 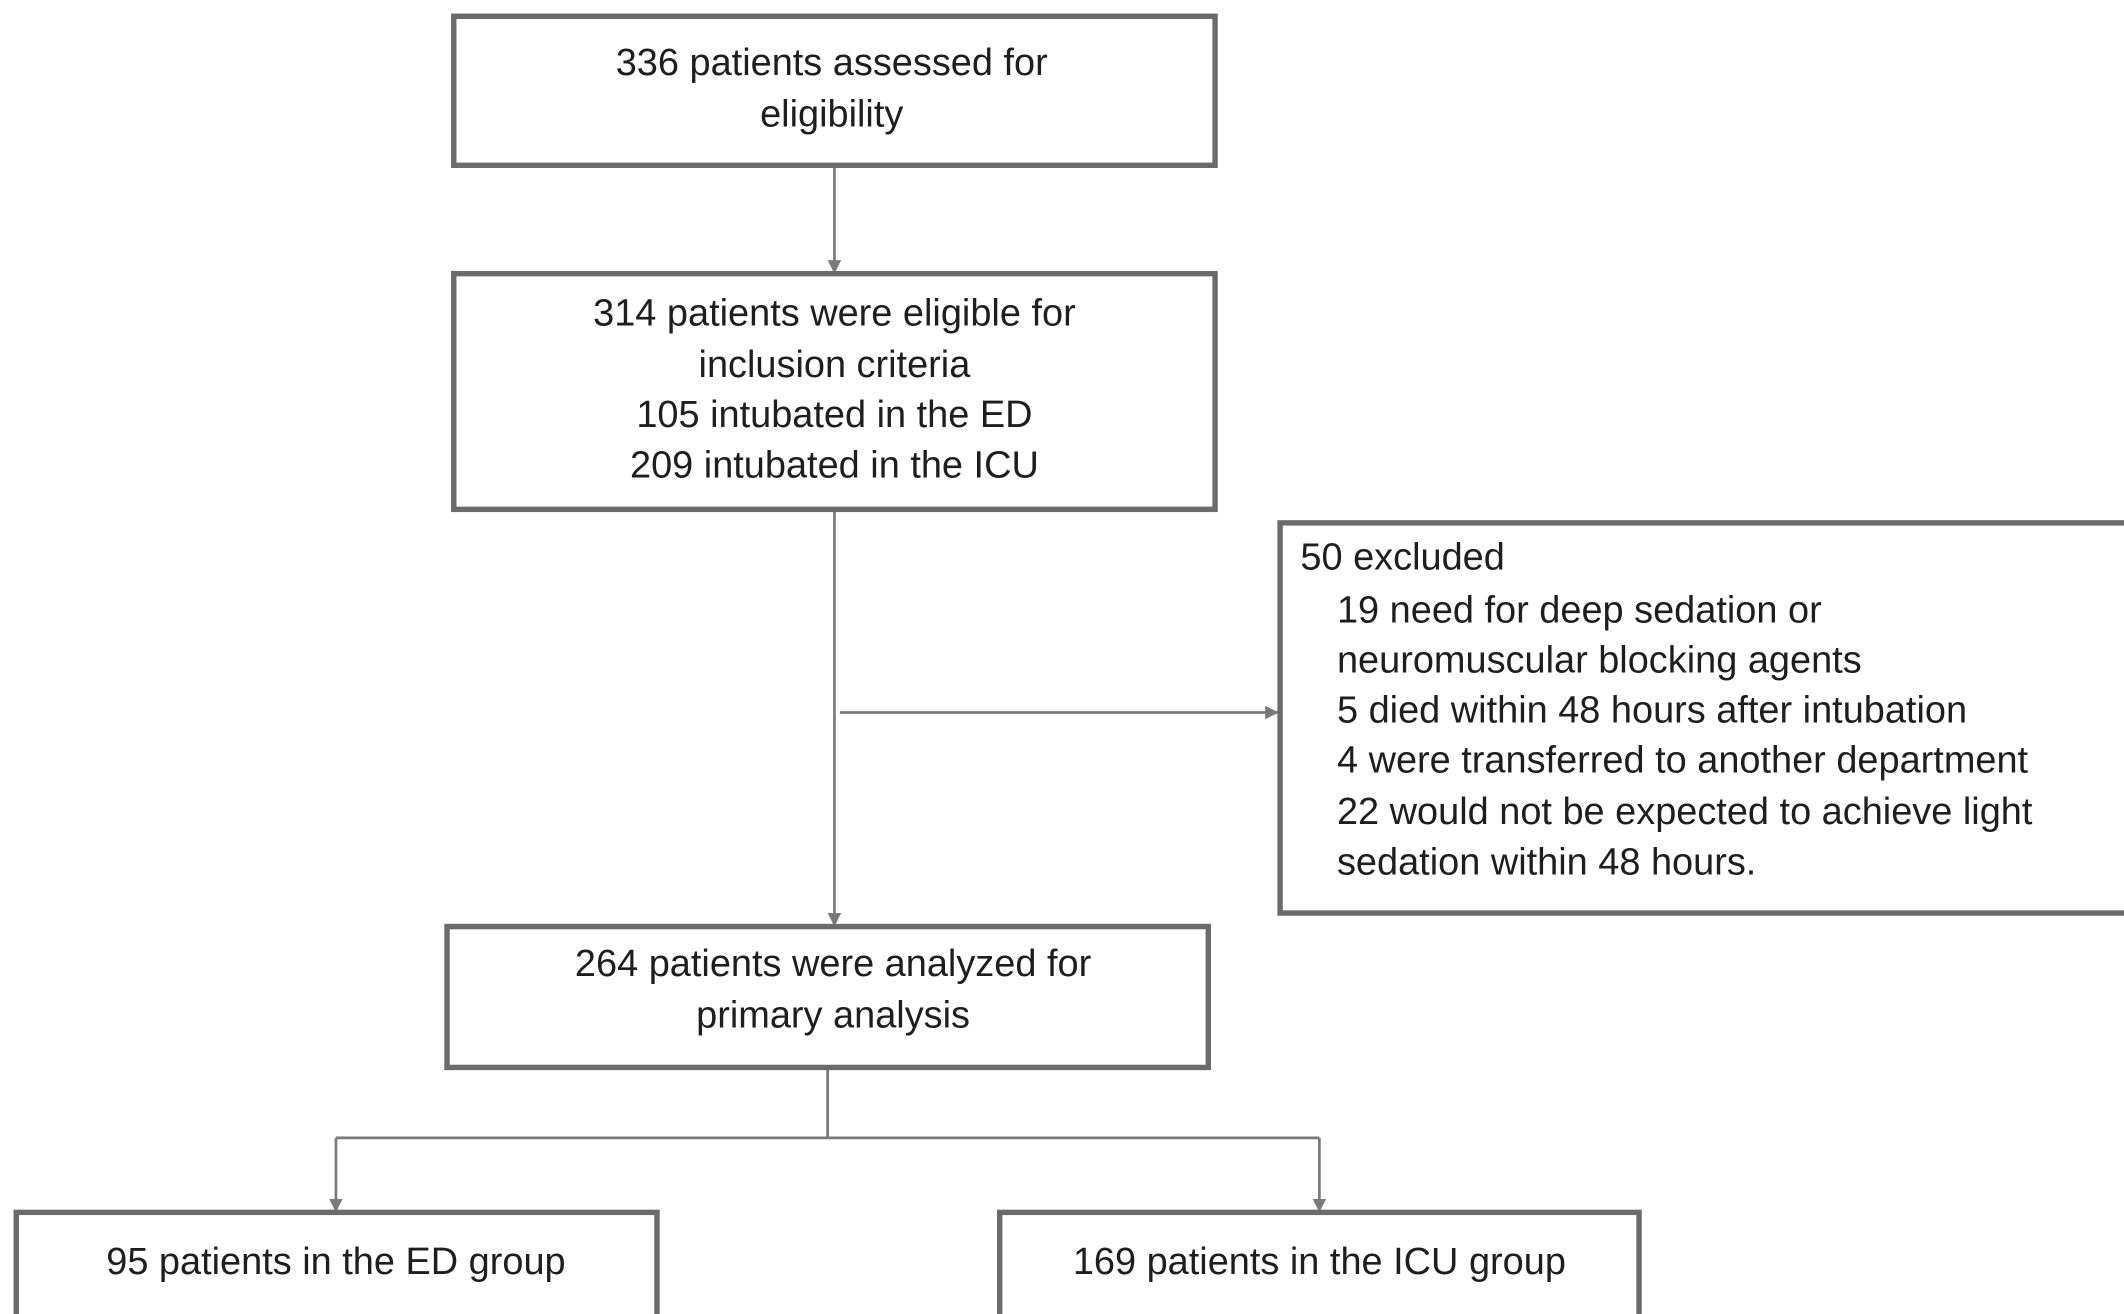 I want to click on node-text: 169 patients in the ICU group, so click(x=1319, y=1262).